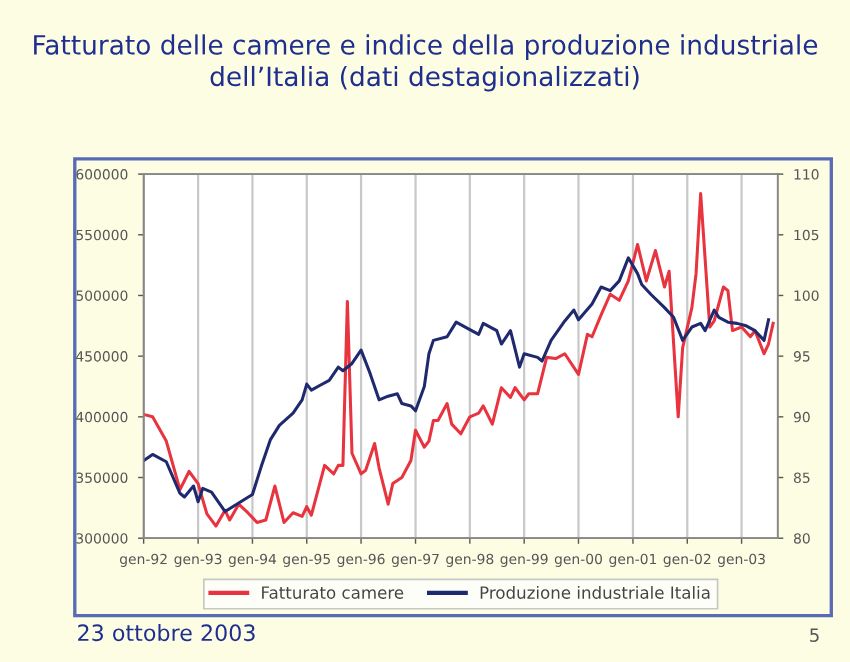  What do you see at coordinates (426, 63) in the screenshot?
I see `chart-title: Fatturato delle camere e indice della produzione industriale dell’Italia (dati destagionalizzati)` at bounding box center [426, 63].